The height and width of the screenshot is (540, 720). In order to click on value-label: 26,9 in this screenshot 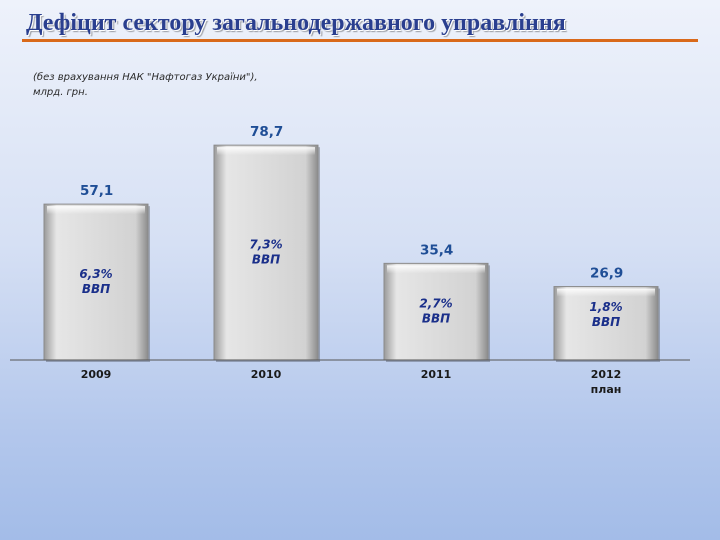, I will do `click(606, 274)`.